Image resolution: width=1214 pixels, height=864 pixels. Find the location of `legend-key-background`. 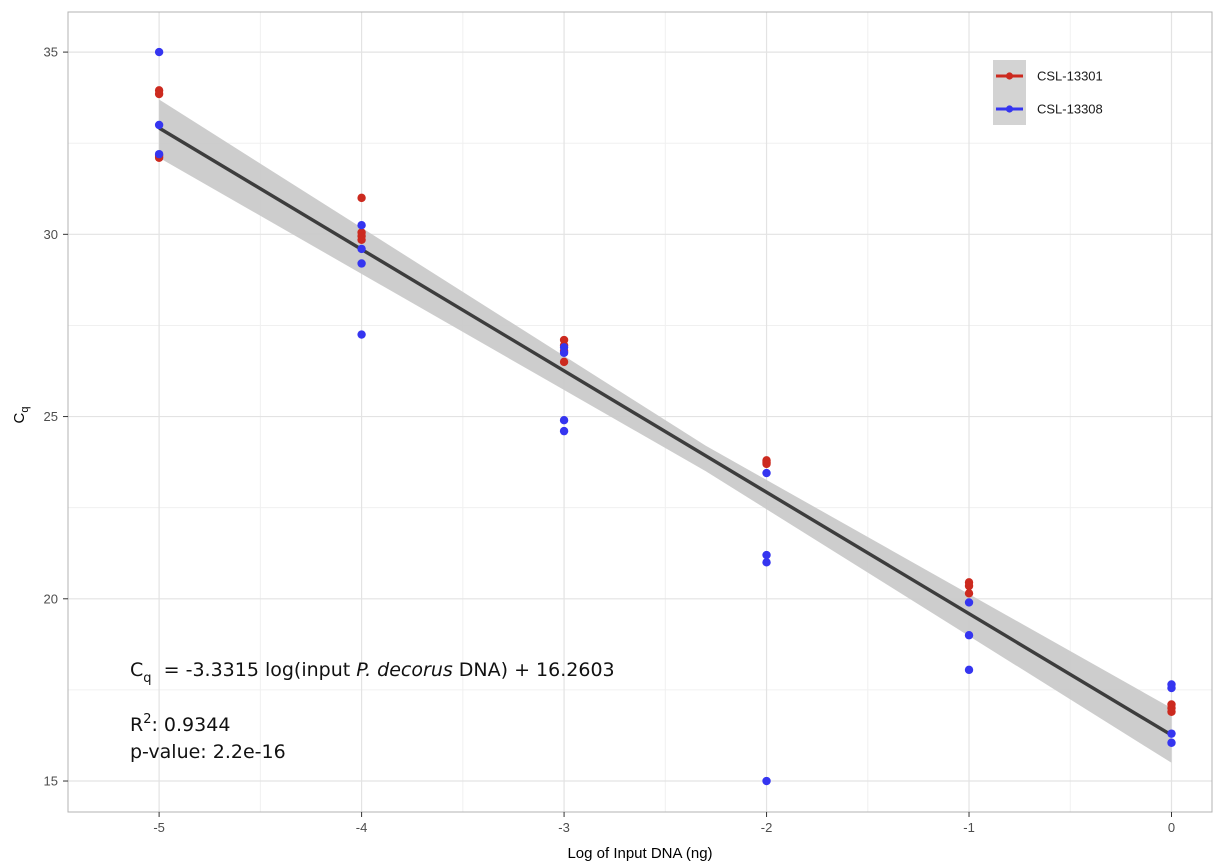

legend-key-background is located at coordinates (1009, 92).